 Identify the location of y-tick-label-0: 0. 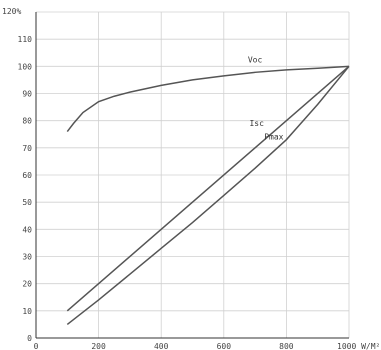
(29, 338).